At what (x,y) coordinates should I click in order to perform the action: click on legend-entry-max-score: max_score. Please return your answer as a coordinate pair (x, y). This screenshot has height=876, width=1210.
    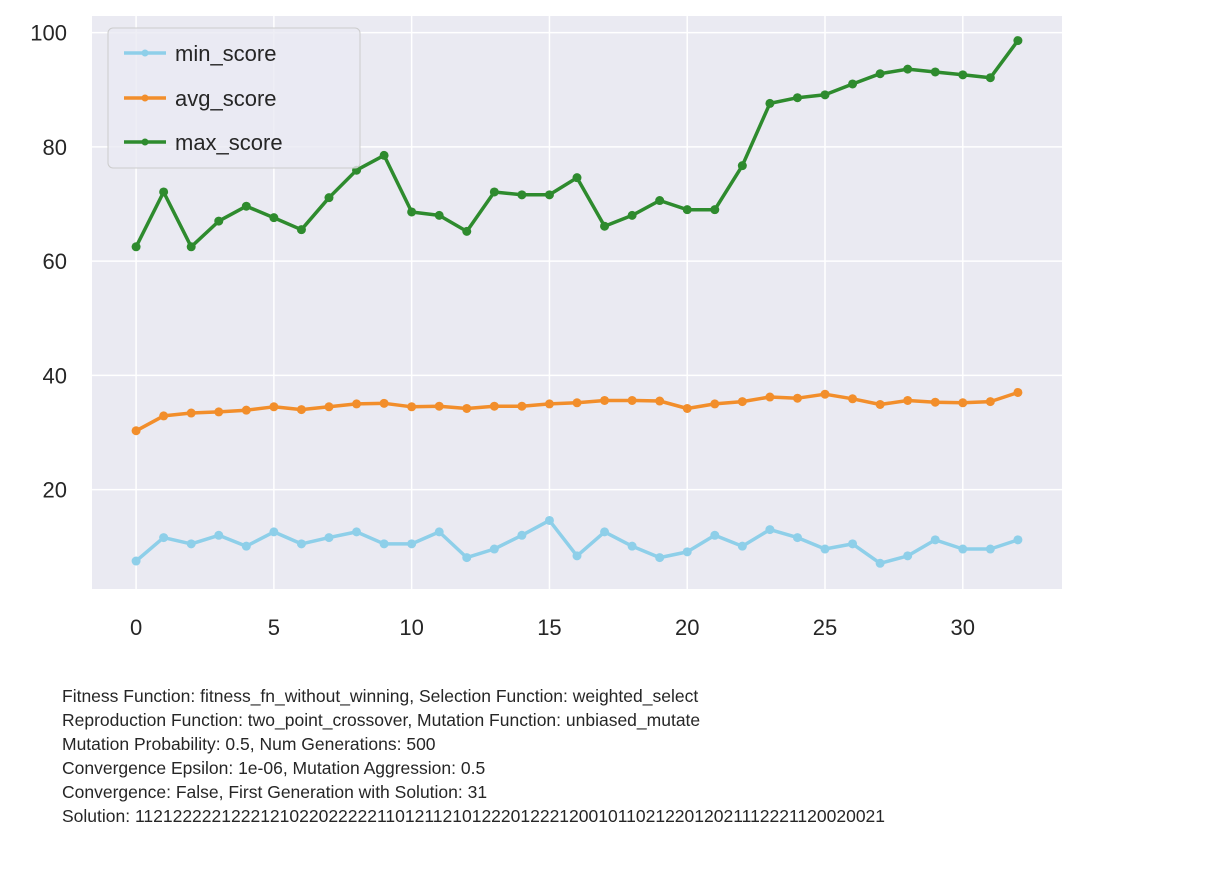
    Looking at the image, I should click on (203, 142).